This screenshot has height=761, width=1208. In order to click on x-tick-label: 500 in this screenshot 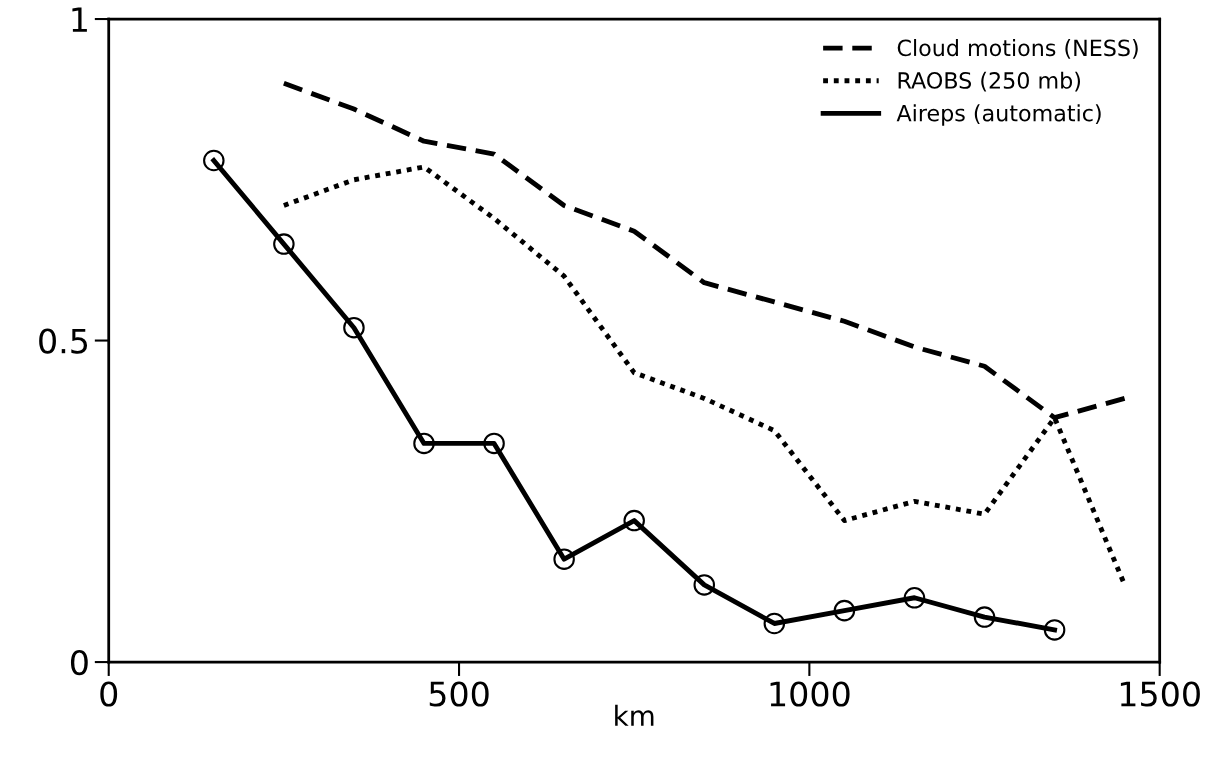, I will do `click(459, 694)`.